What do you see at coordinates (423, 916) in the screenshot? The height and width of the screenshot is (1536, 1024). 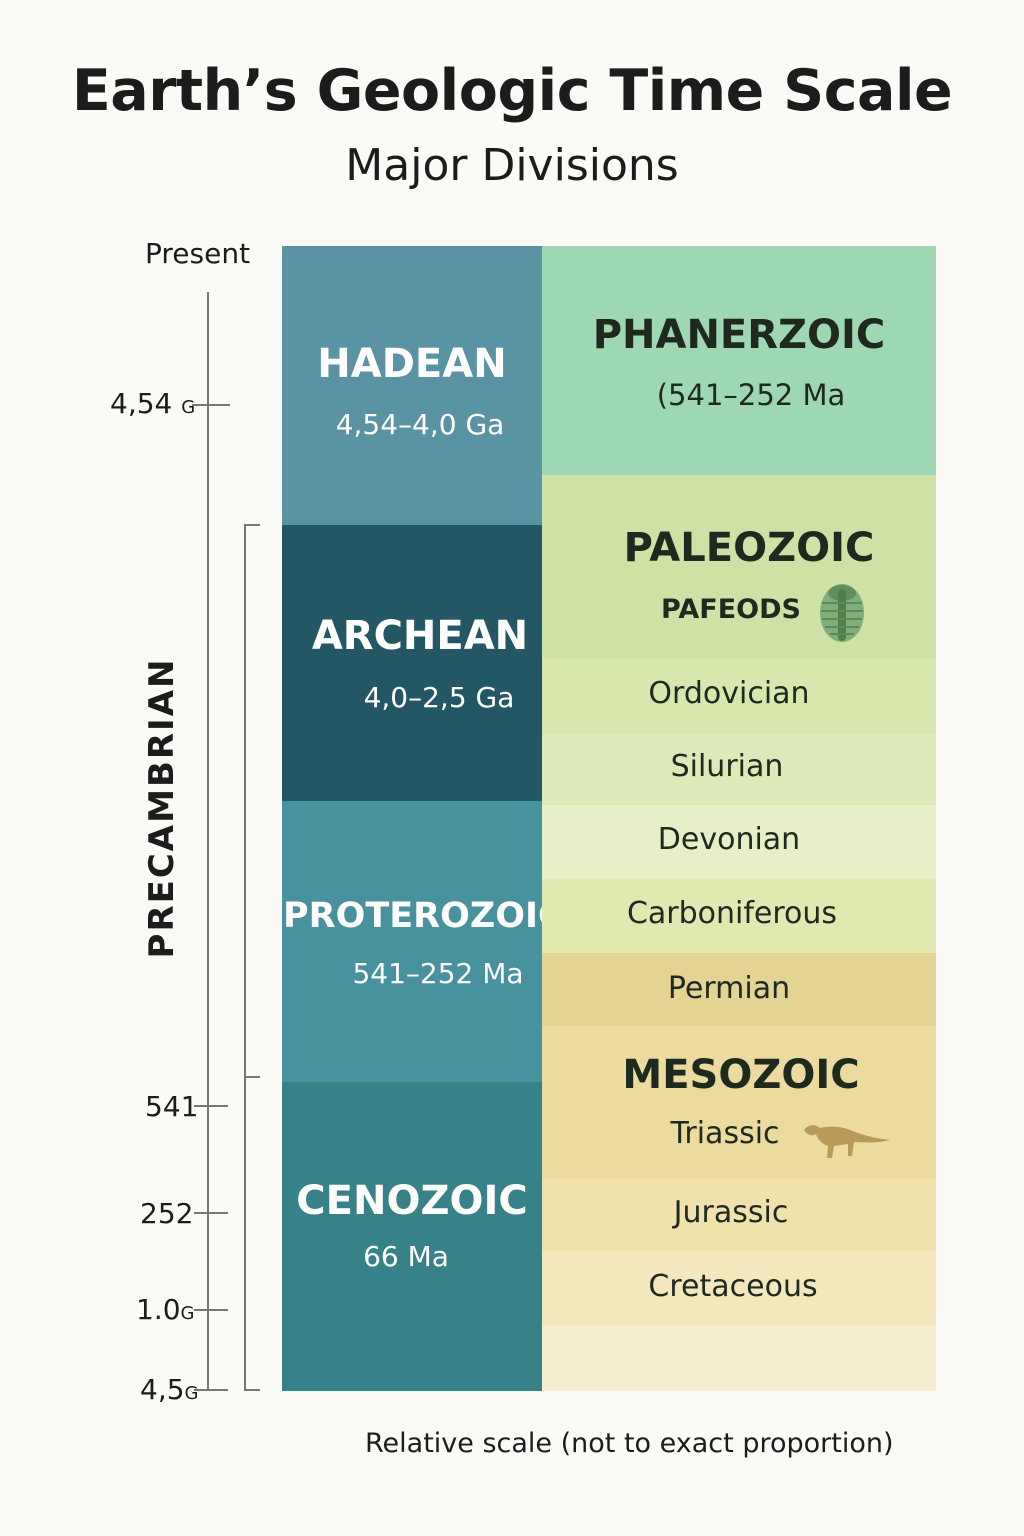 I see `eon-name: PROTEROZOIC` at bounding box center [423, 916].